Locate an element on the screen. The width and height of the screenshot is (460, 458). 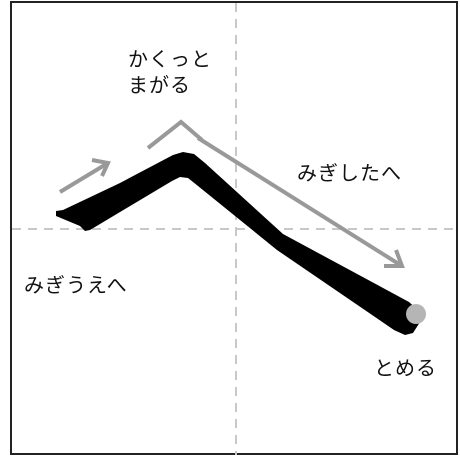
turn-label-line2: まがる is located at coordinates (159, 85).